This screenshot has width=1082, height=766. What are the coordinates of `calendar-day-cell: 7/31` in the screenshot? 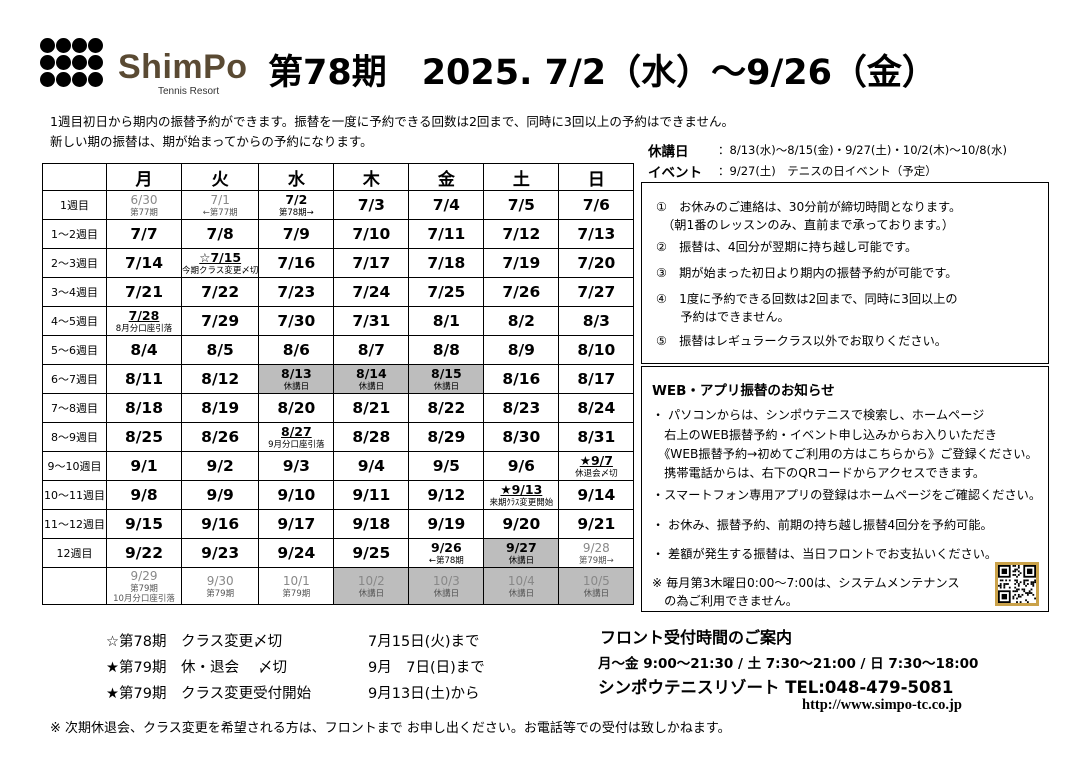 It's located at (371, 321).